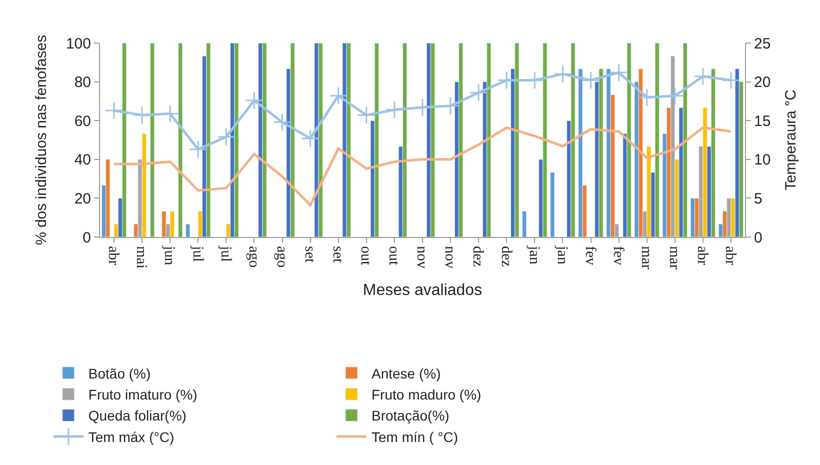  What do you see at coordinates (422, 166) in the screenshot?
I see `line-series` at bounding box center [422, 166].